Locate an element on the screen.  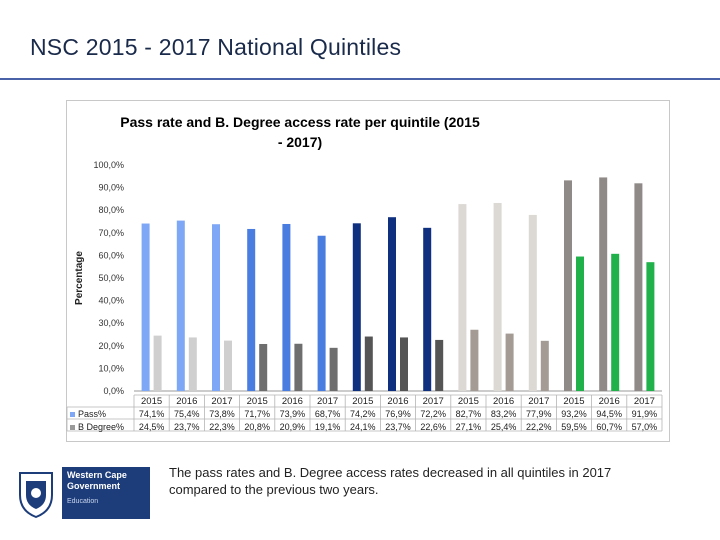
y-tick-label: 50,0% is located at coordinates (111, 278).